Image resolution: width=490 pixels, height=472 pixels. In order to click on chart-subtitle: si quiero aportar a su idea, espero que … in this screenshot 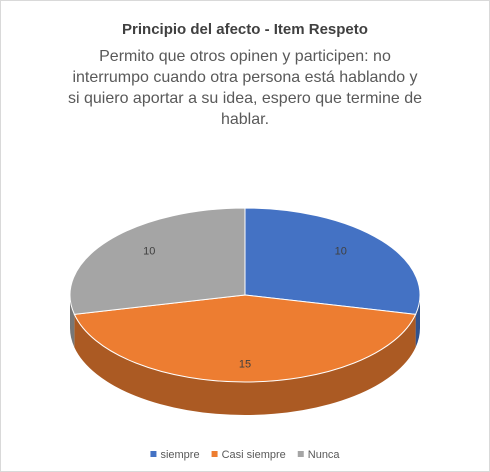, I will do `click(245, 98)`.